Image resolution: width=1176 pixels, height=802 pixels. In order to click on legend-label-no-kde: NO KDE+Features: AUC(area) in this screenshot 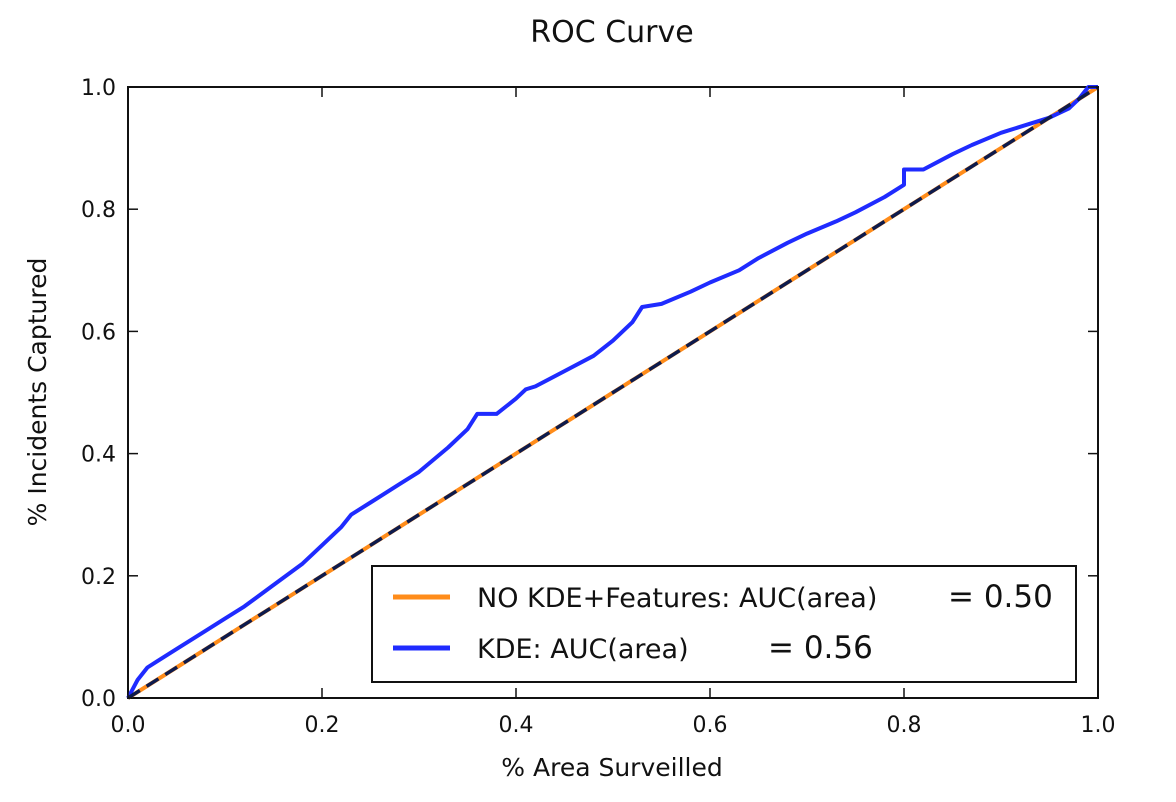, I will do `click(677, 598)`.